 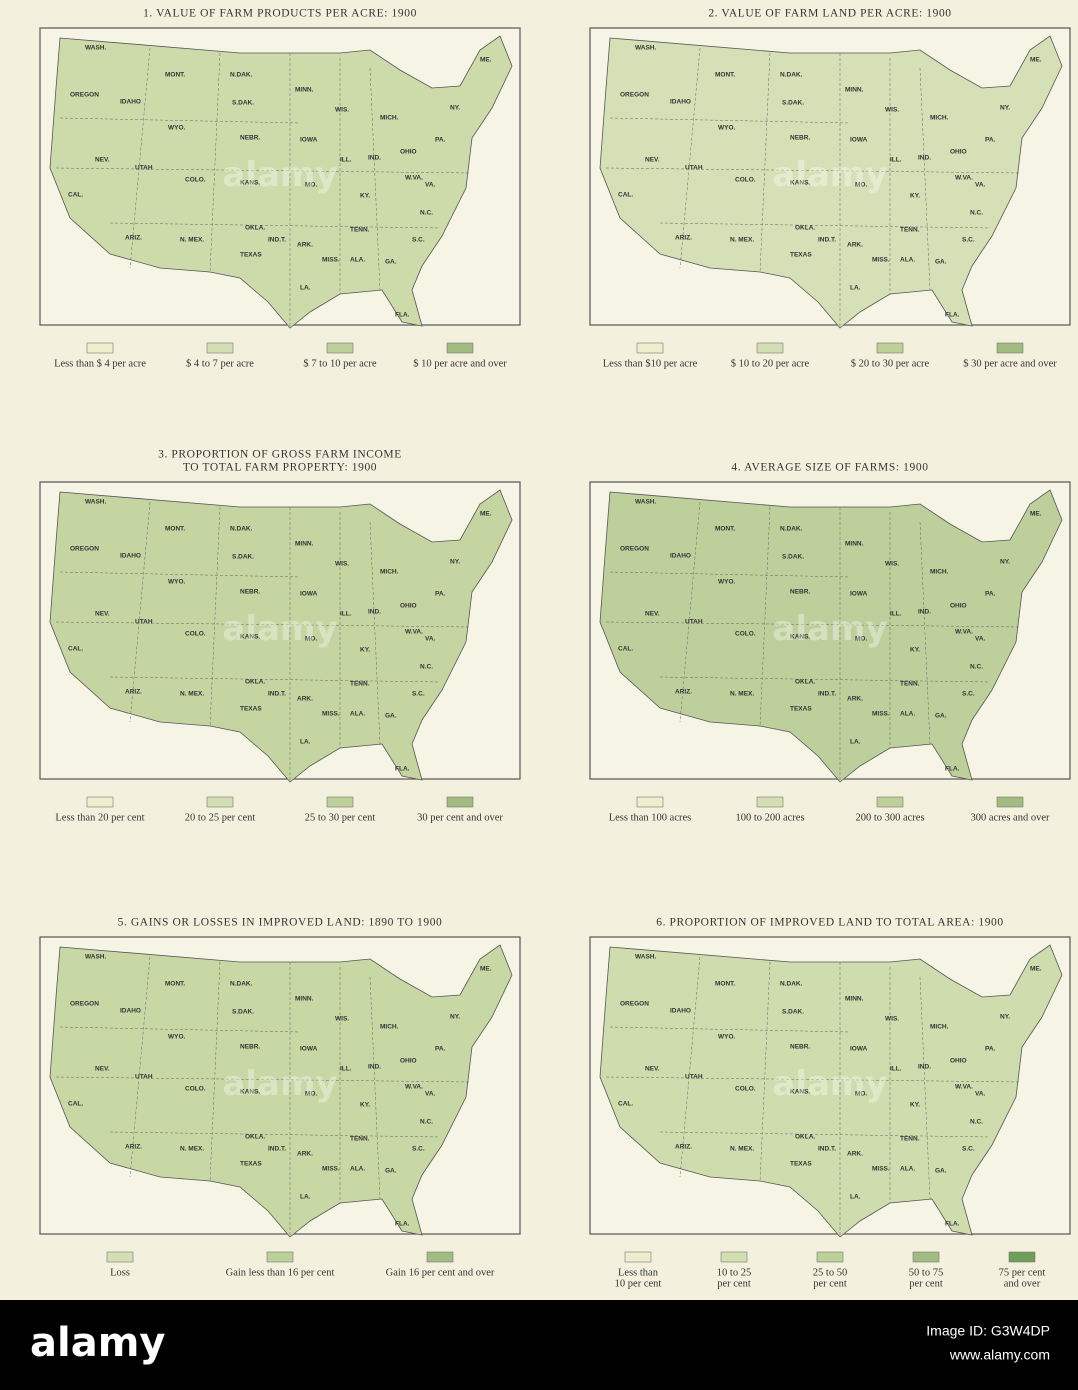 What do you see at coordinates (734, 1283) in the screenshot?
I see `legend-label: per cent` at bounding box center [734, 1283].